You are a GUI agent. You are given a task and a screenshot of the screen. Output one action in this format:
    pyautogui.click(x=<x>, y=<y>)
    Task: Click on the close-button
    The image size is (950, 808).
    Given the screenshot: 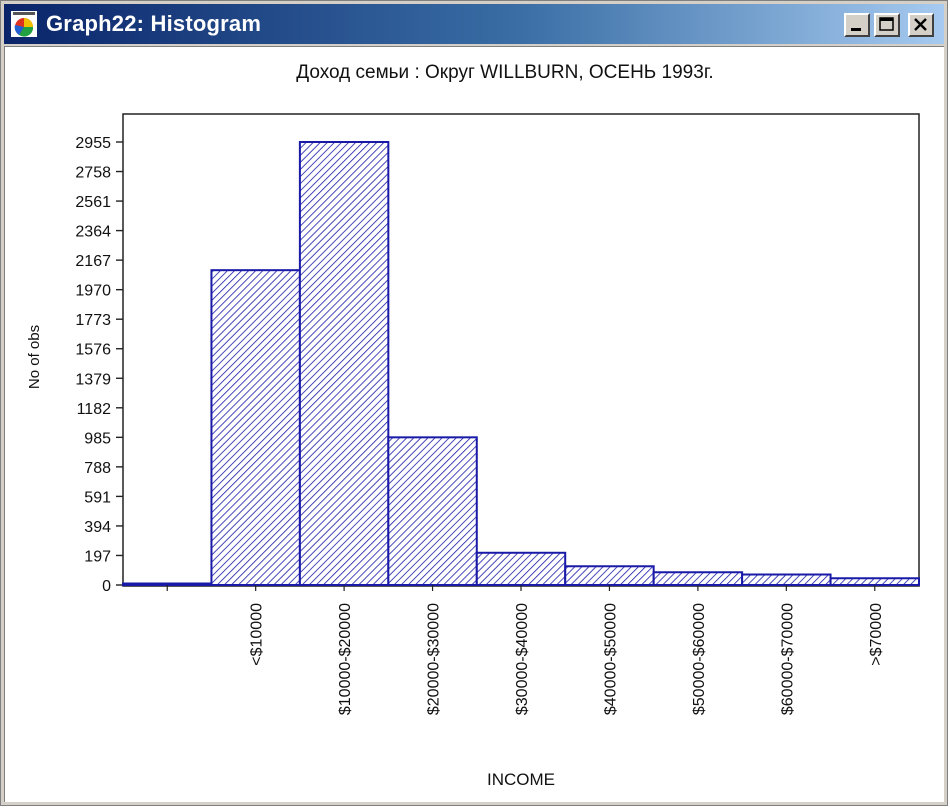 What is the action you would take?
    pyautogui.click(x=921, y=25)
    